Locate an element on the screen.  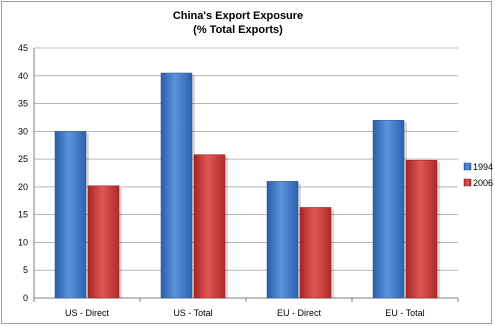
y-axis: 0 5 10 15 20 25 30 35 40 45 is located at coordinates (26, 173).